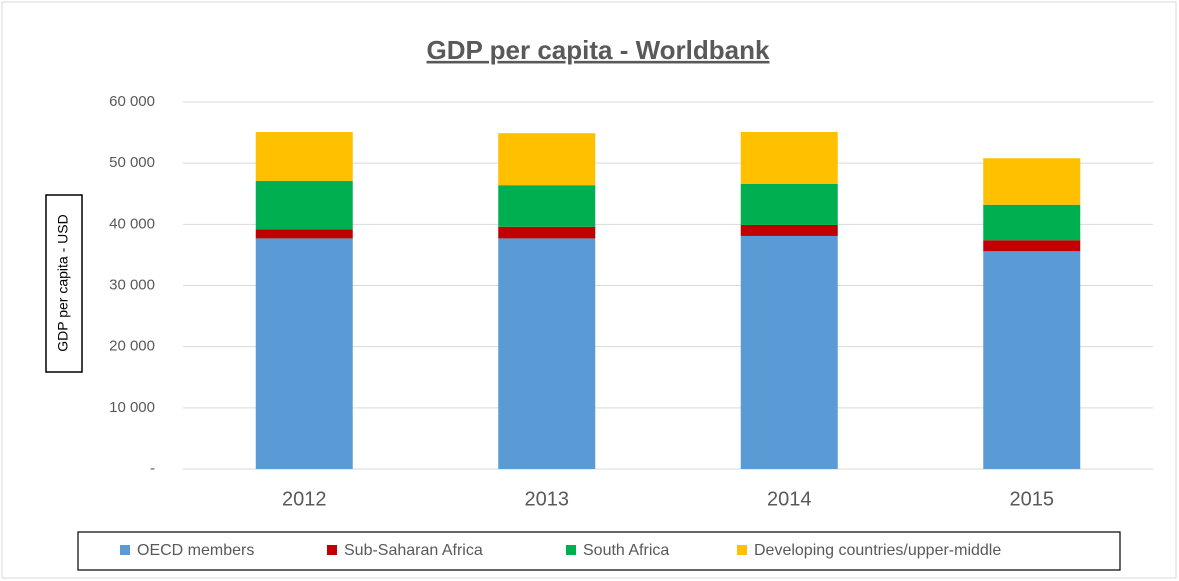 Image resolution: width=1179 pixels, height=581 pixels. Describe the element at coordinates (132, 407) in the screenshot. I see `y-tick-label: 10 000` at that location.